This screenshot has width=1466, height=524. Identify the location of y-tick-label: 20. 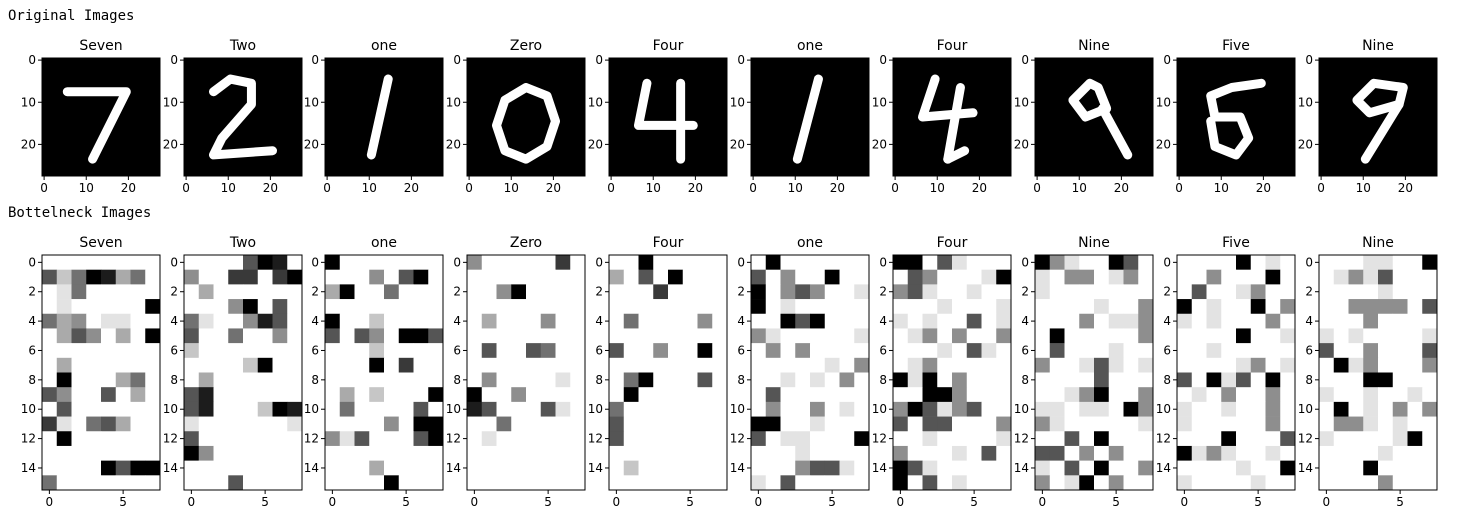
(1021, 144).